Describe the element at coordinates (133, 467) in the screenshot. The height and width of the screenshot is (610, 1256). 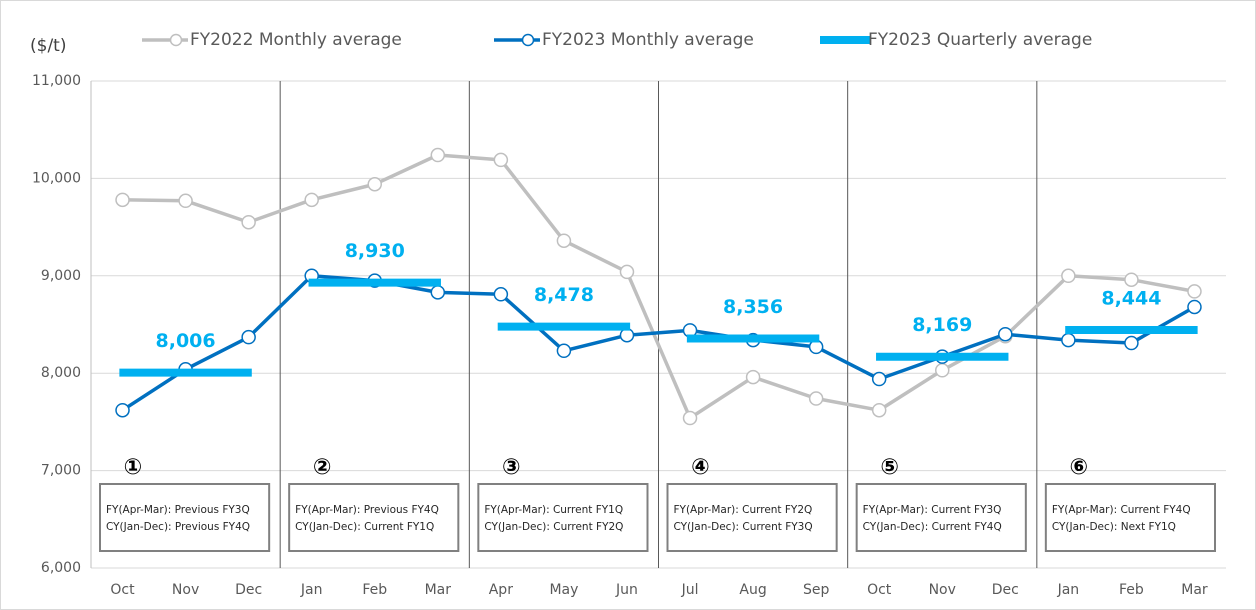
I see `annotation-marker: ①` at that location.